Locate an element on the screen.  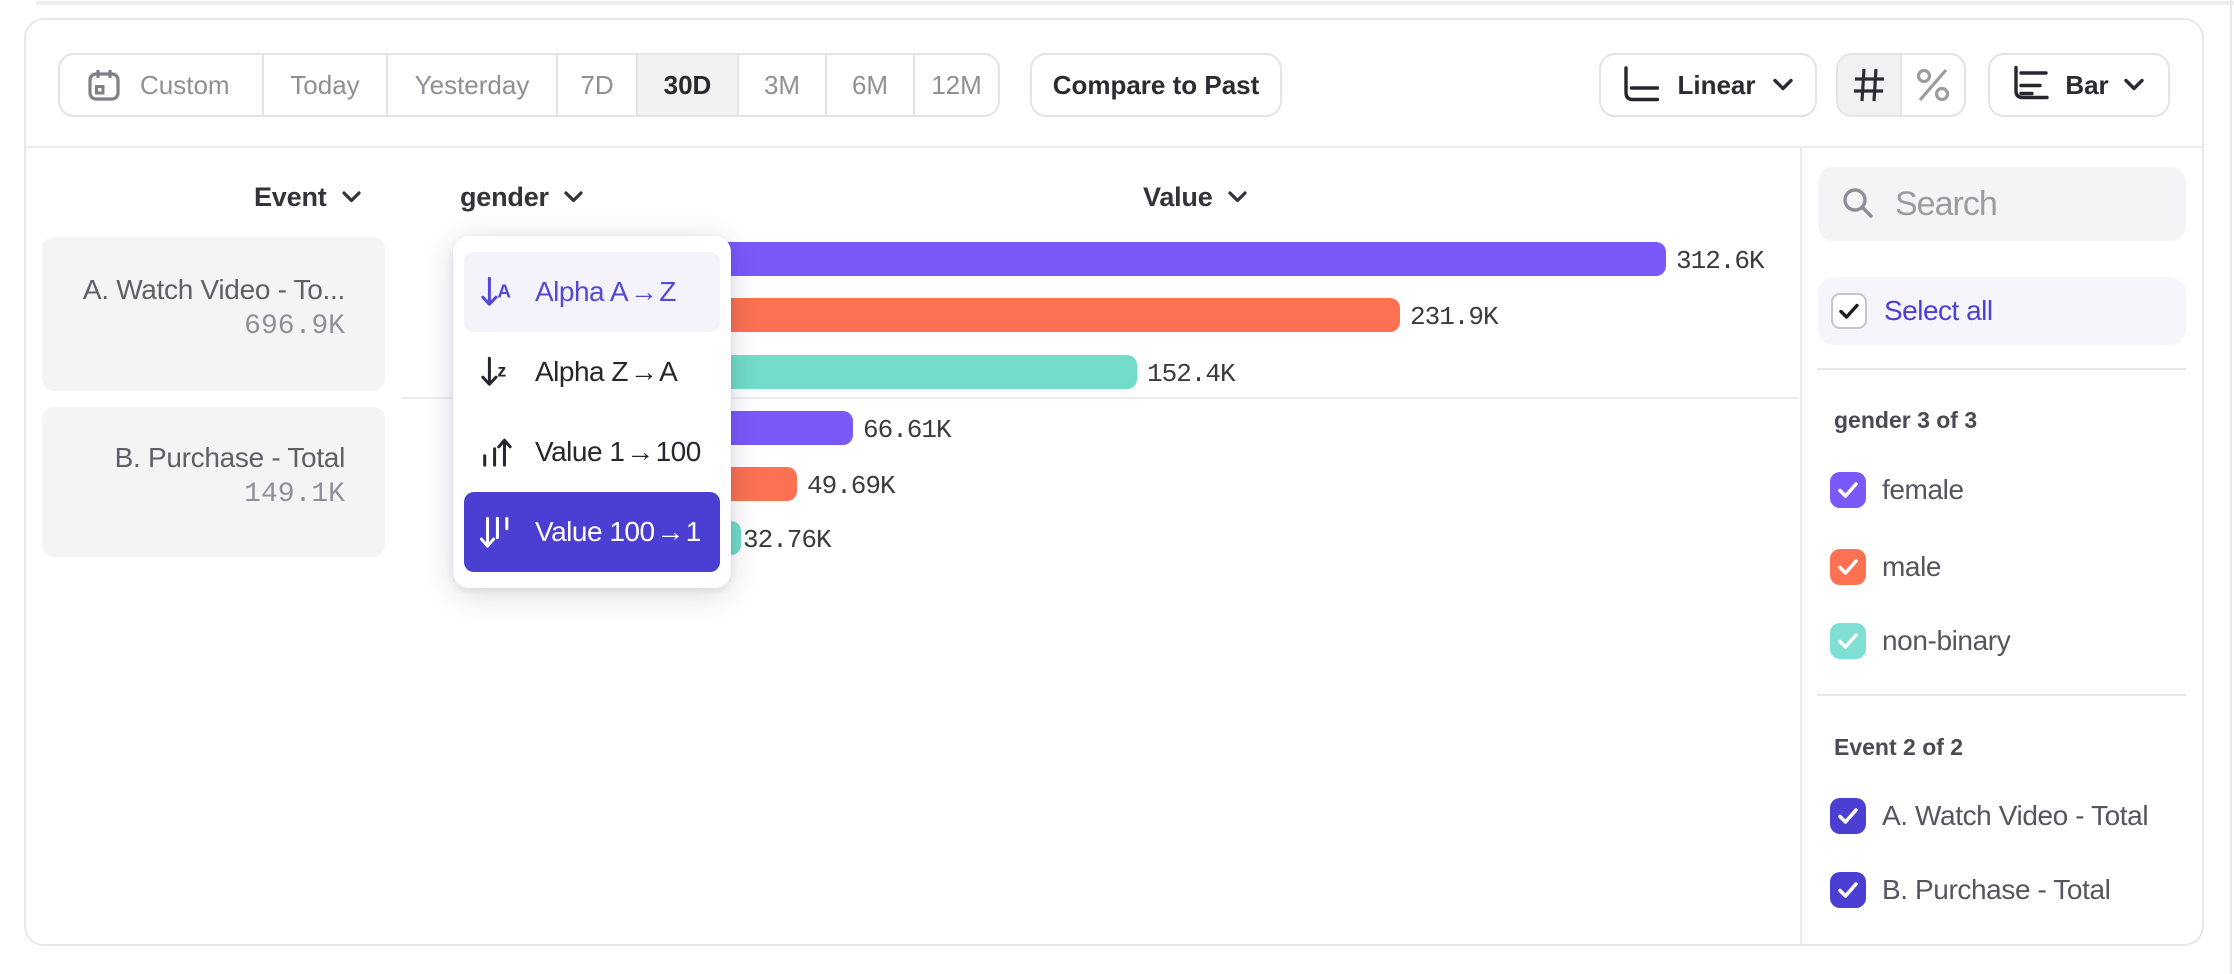
svg-text: A is located at coordinates (504, 291).